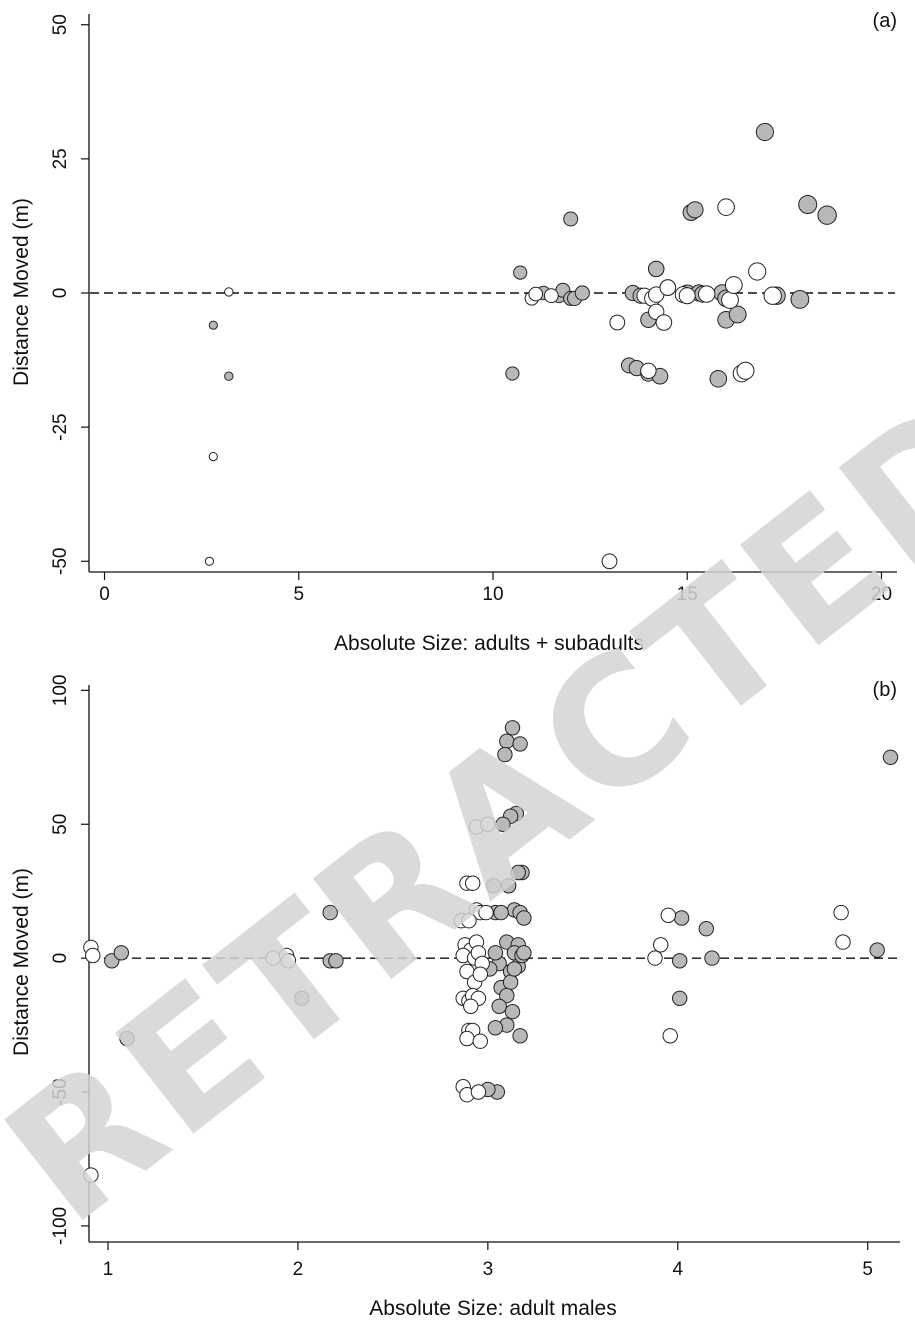 The width and height of the screenshot is (915, 1321). I want to click on x-tick-label: 20, so click(881, 594).